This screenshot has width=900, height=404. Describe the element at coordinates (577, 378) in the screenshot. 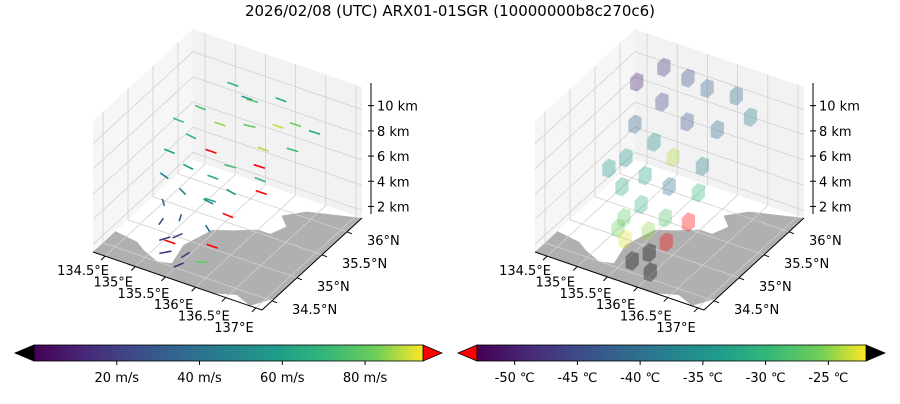

I see `colorbar-tick-label: -45 ℃` at that location.